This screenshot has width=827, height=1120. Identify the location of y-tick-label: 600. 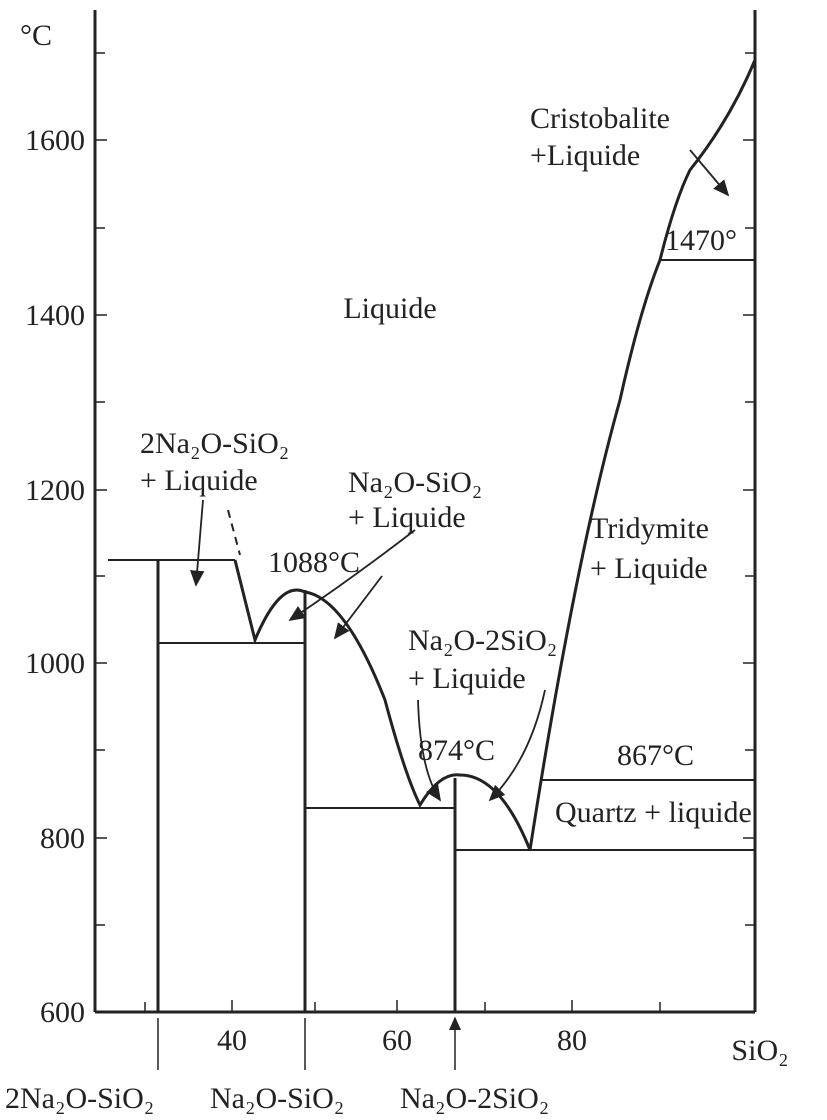
(62, 1012).